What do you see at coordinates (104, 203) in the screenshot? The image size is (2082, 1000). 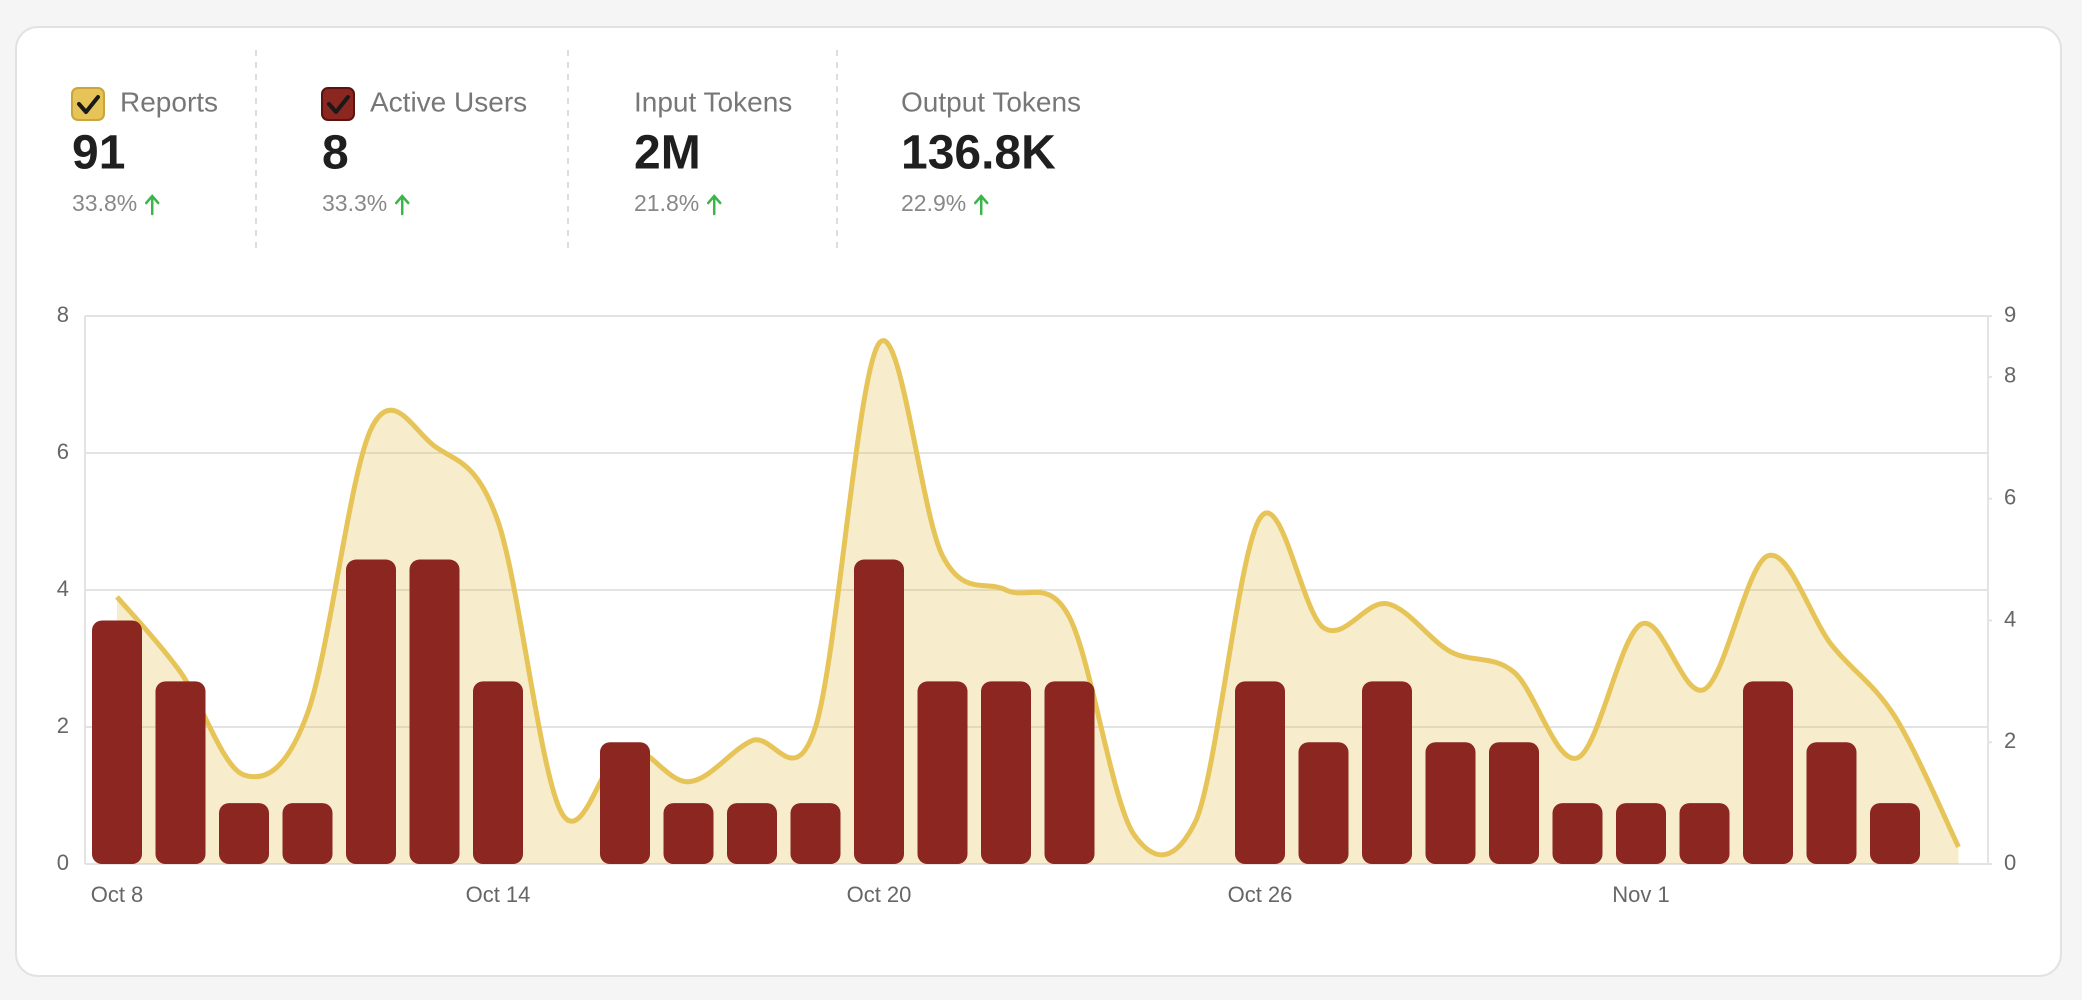 I see `stat-change: 33.8%` at bounding box center [104, 203].